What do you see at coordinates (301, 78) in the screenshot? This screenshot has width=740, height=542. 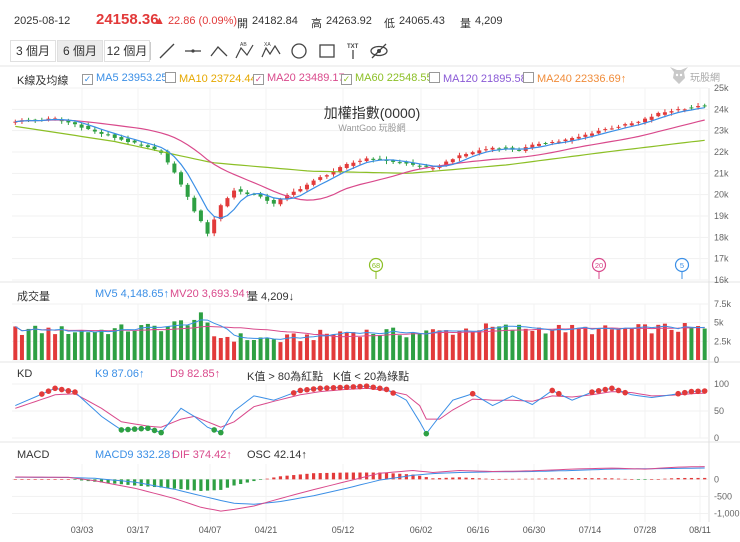 I see `ma20-toggle: ✓ MA20 23489.17↑` at bounding box center [301, 78].